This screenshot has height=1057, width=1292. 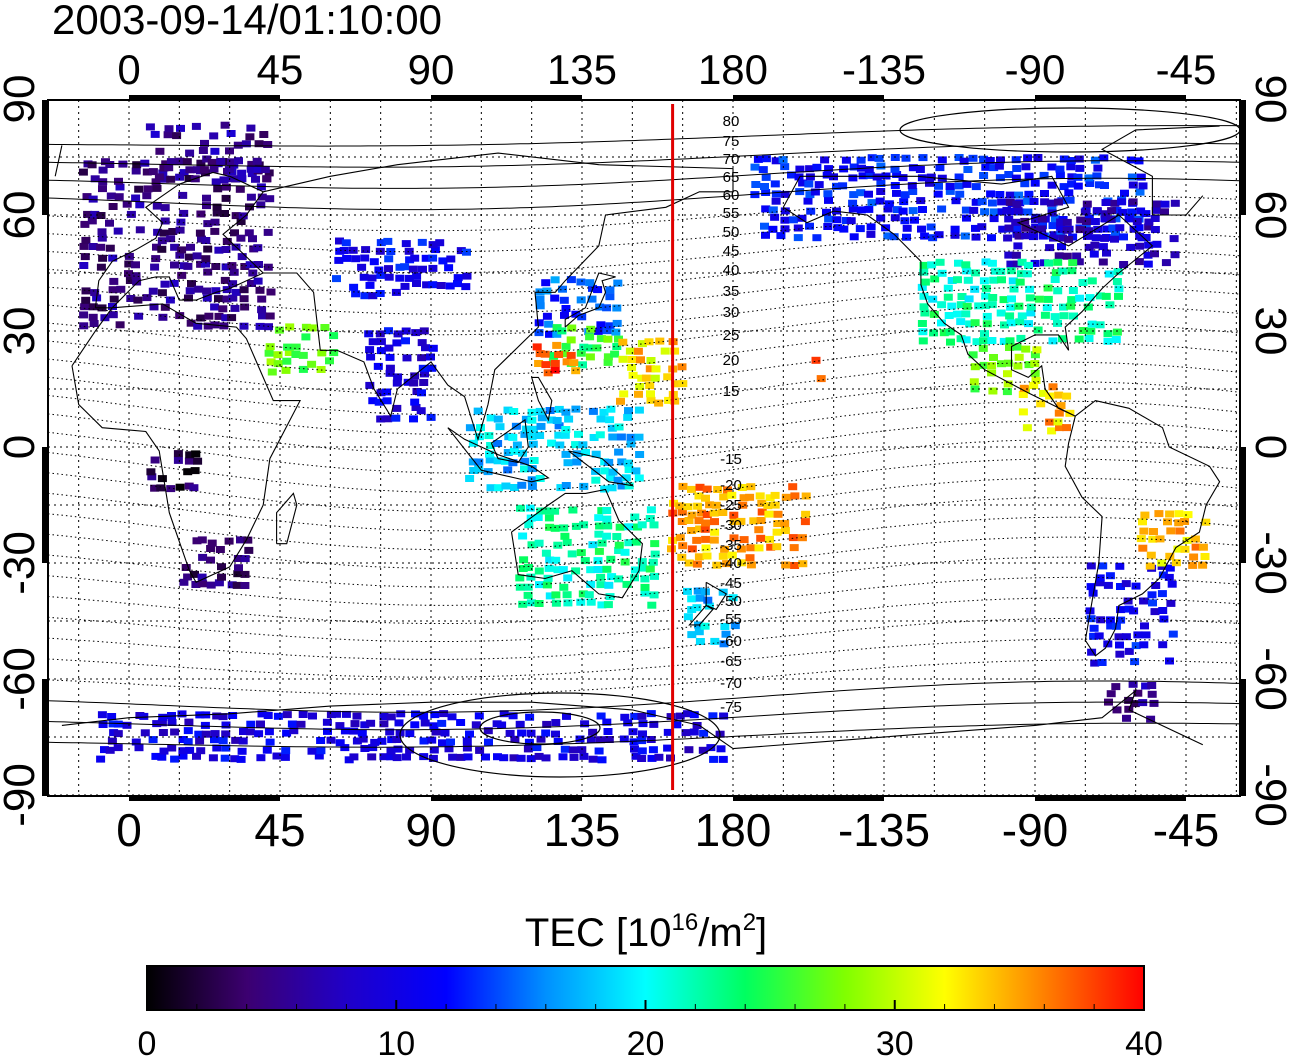 What do you see at coordinates (652, 372) in the screenshot?
I see `tec-region-north-pacific` at bounding box center [652, 372].